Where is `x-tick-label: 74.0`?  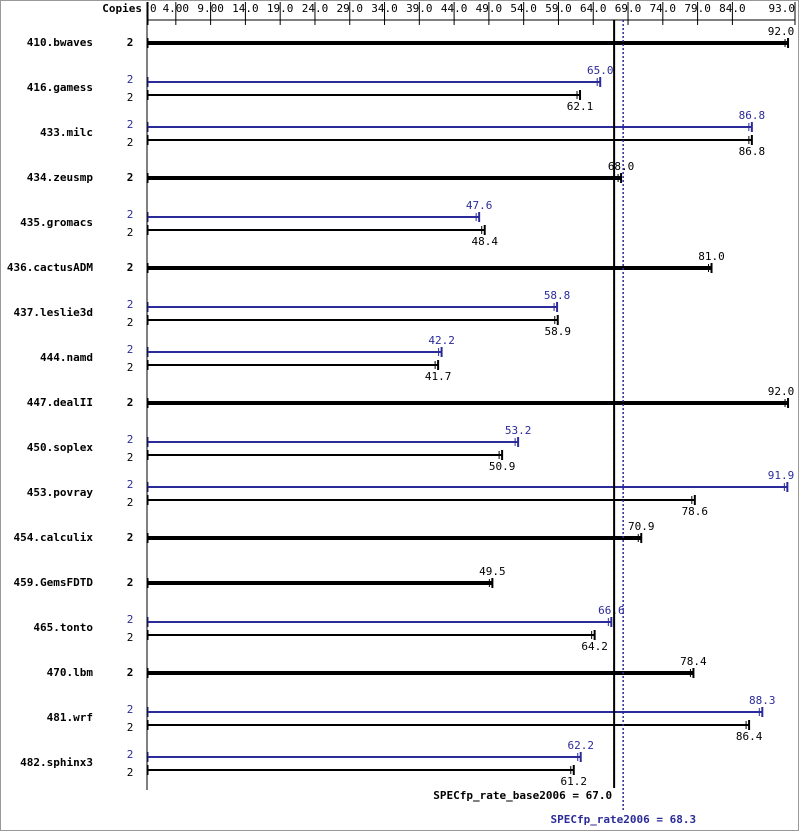
x-tick-label: 74.0 is located at coordinates (663, 8).